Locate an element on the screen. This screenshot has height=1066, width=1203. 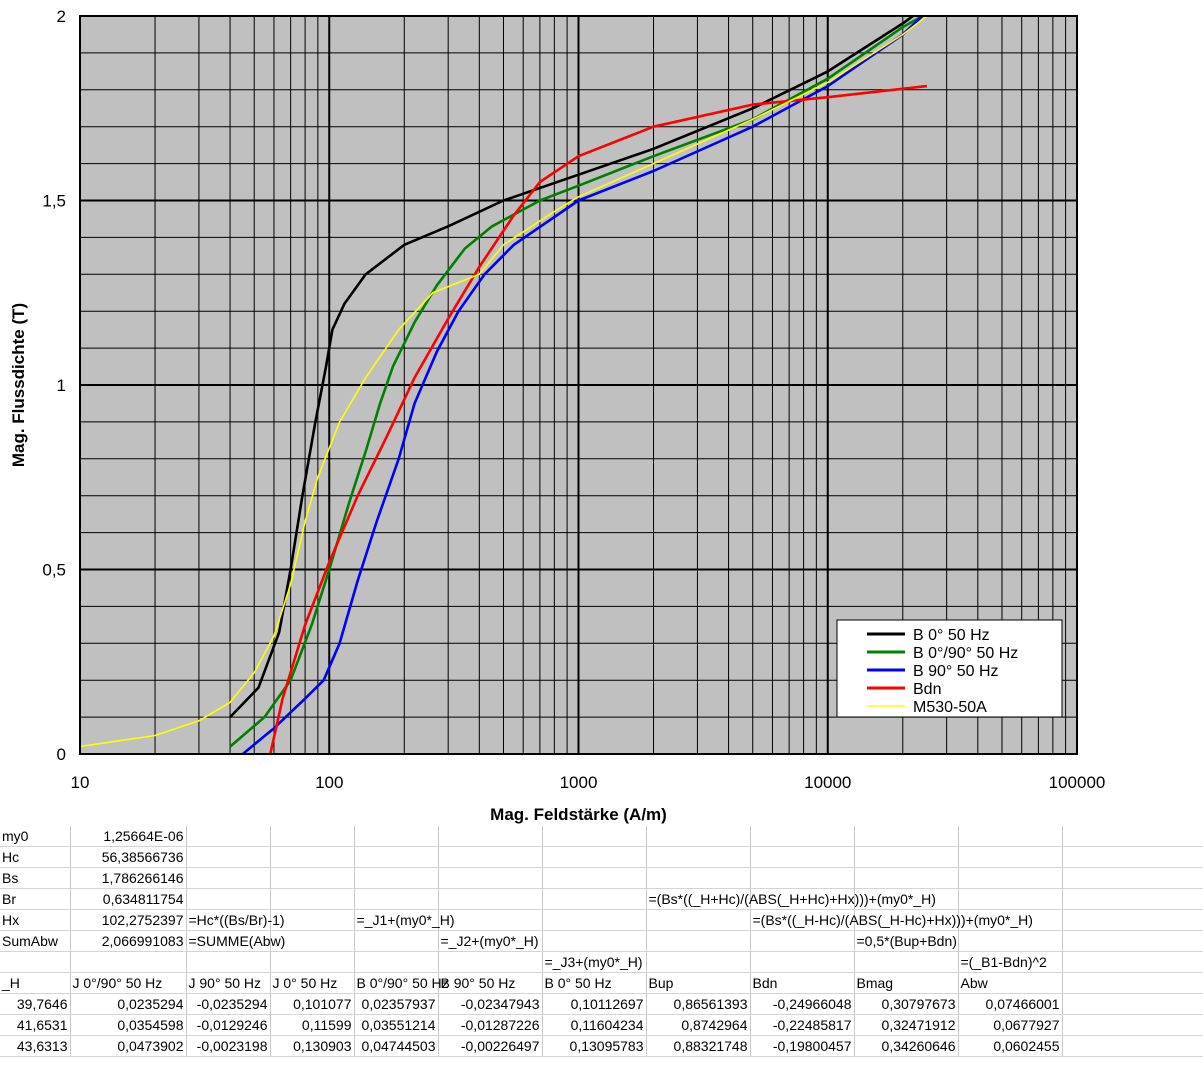
sheet-cell: 56,38566736 is located at coordinates (128, 857).